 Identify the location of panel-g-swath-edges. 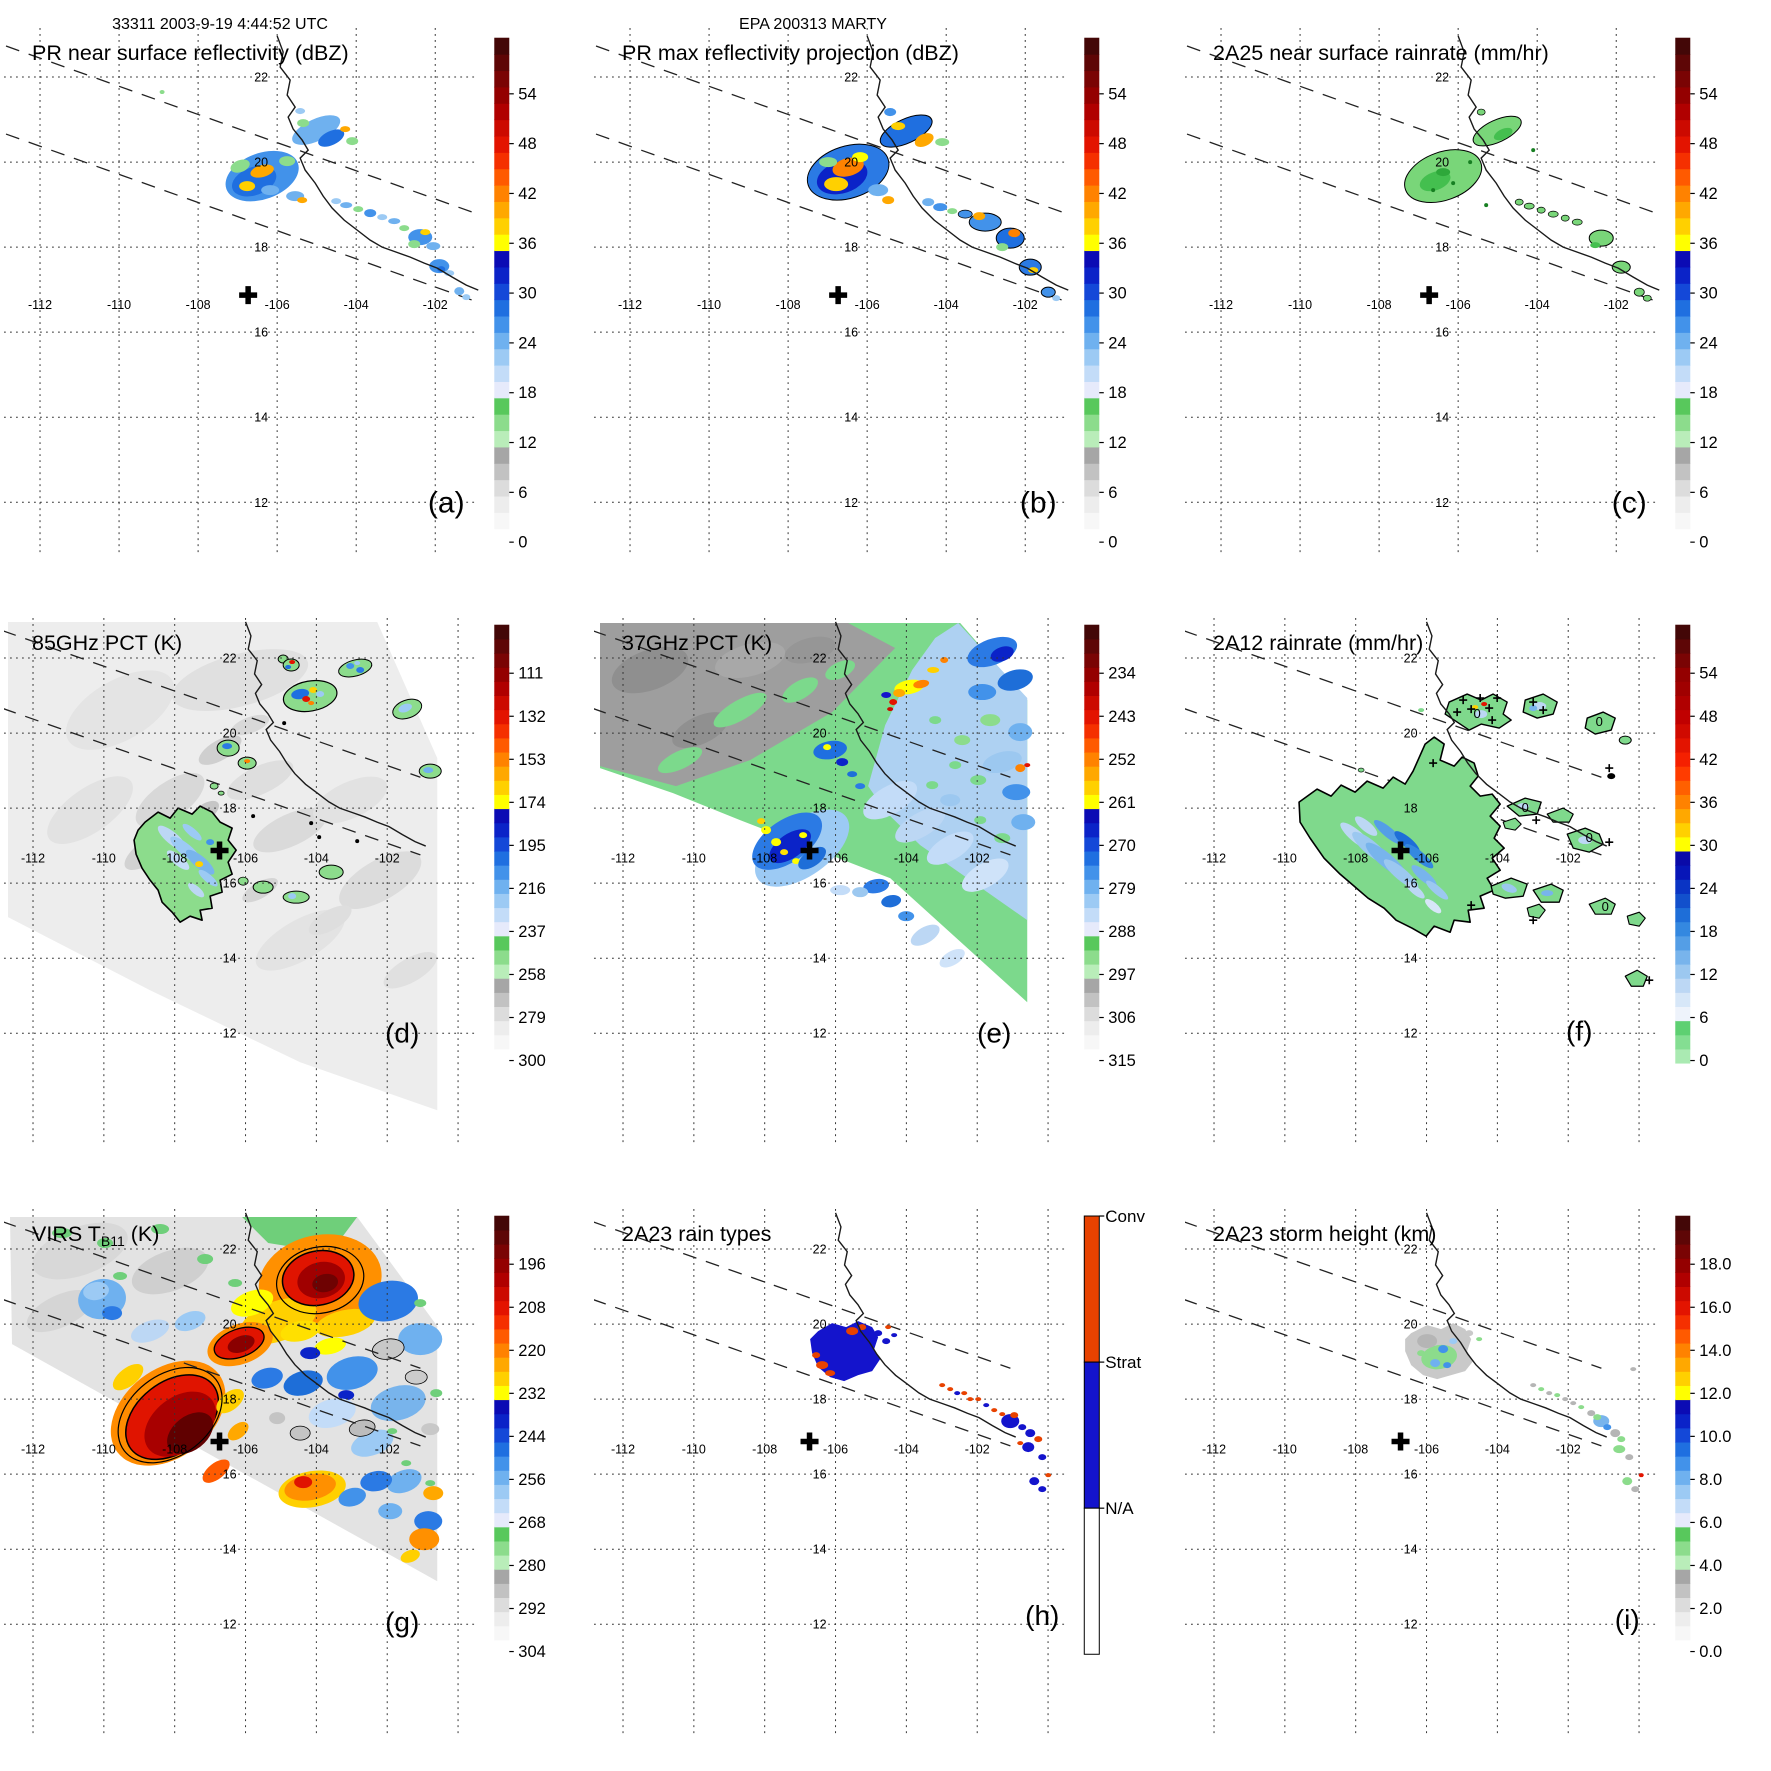
(212, 1334).